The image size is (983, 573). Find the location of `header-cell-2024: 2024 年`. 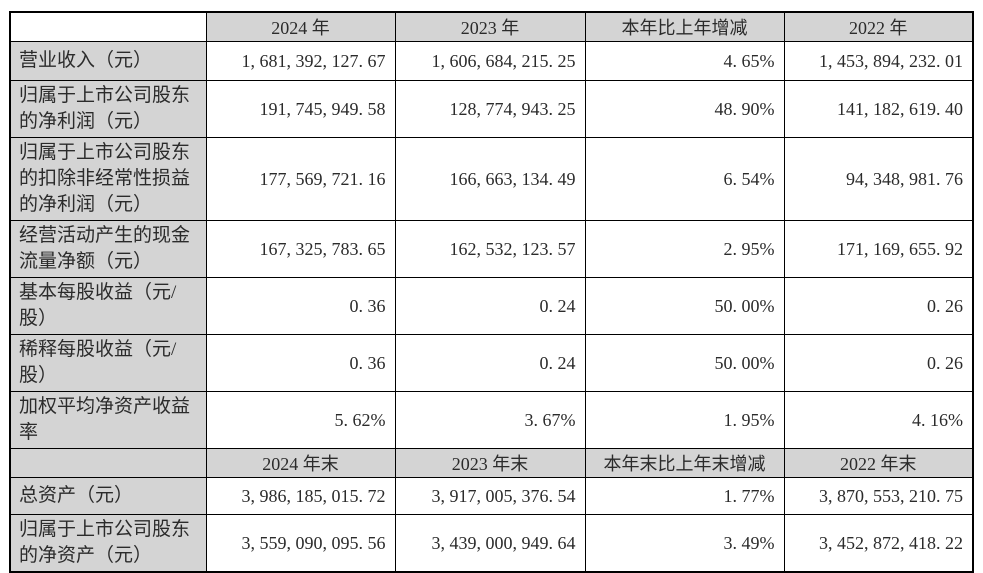

header-cell-2024: 2024 年 is located at coordinates (300, 26).